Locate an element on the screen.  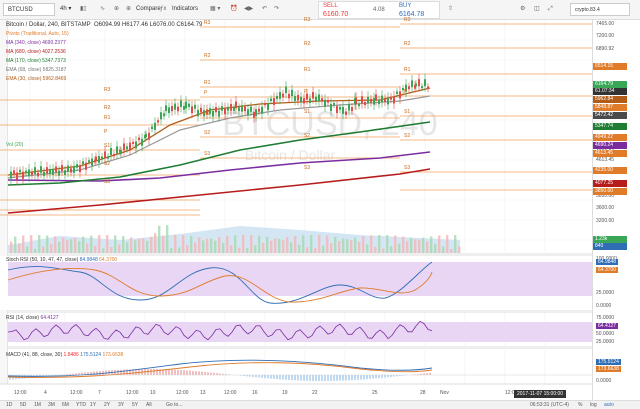
undo-icon: ↶ is located at coordinates (265, 9).